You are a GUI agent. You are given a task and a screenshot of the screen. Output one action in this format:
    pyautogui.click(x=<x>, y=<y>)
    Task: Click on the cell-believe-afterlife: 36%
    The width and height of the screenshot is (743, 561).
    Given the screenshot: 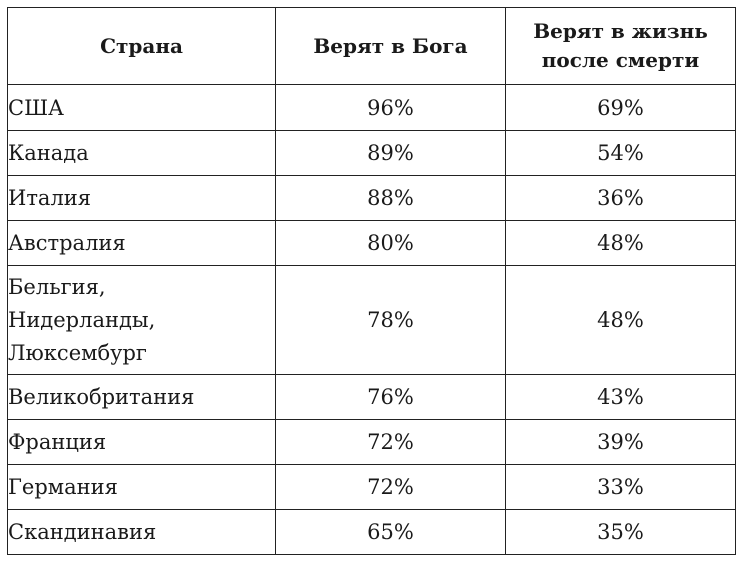 What is the action you would take?
    pyautogui.click(x=620, y=198)
    